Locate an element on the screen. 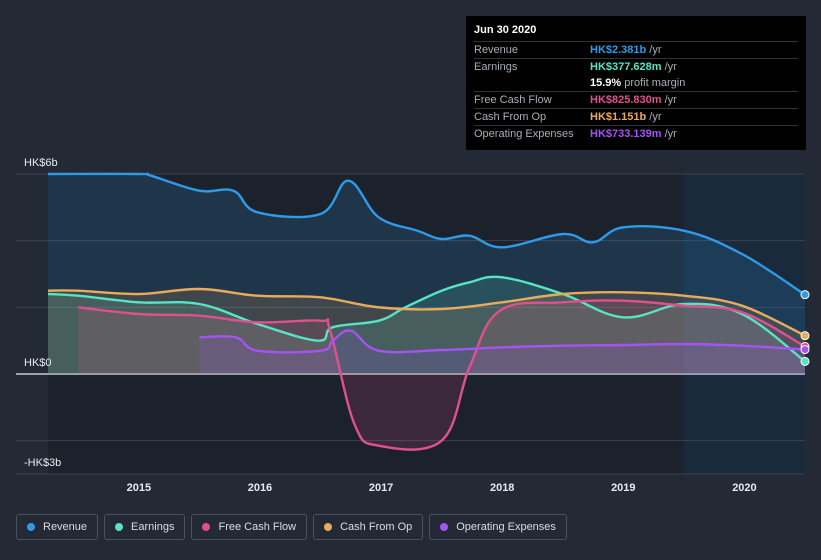 The height and width of the screenshot is (560, 821). tooltip-row: Cash From Op HK$1.151b/yr is located at coordinates (636, 116).